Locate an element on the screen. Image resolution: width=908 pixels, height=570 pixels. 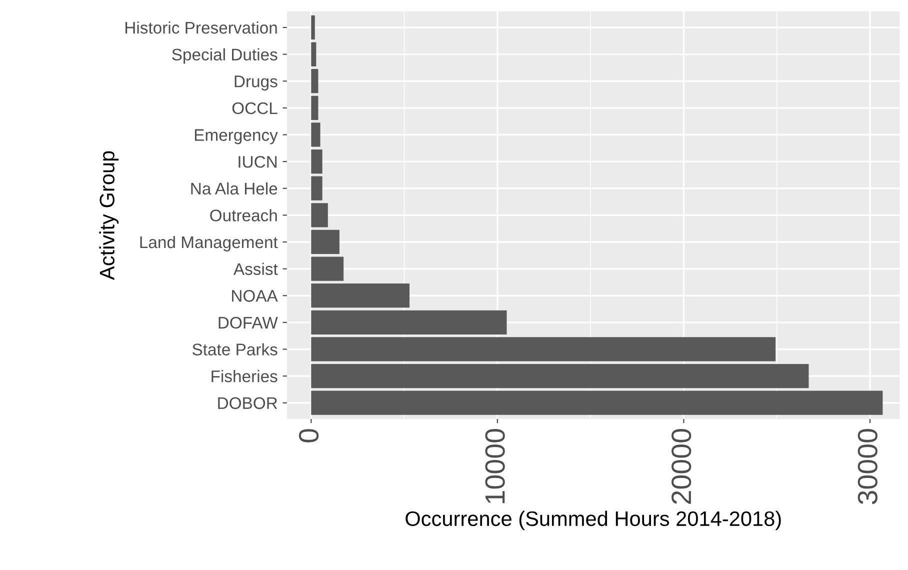
y-tick-label: Assist is located at coordinates (255, 269).